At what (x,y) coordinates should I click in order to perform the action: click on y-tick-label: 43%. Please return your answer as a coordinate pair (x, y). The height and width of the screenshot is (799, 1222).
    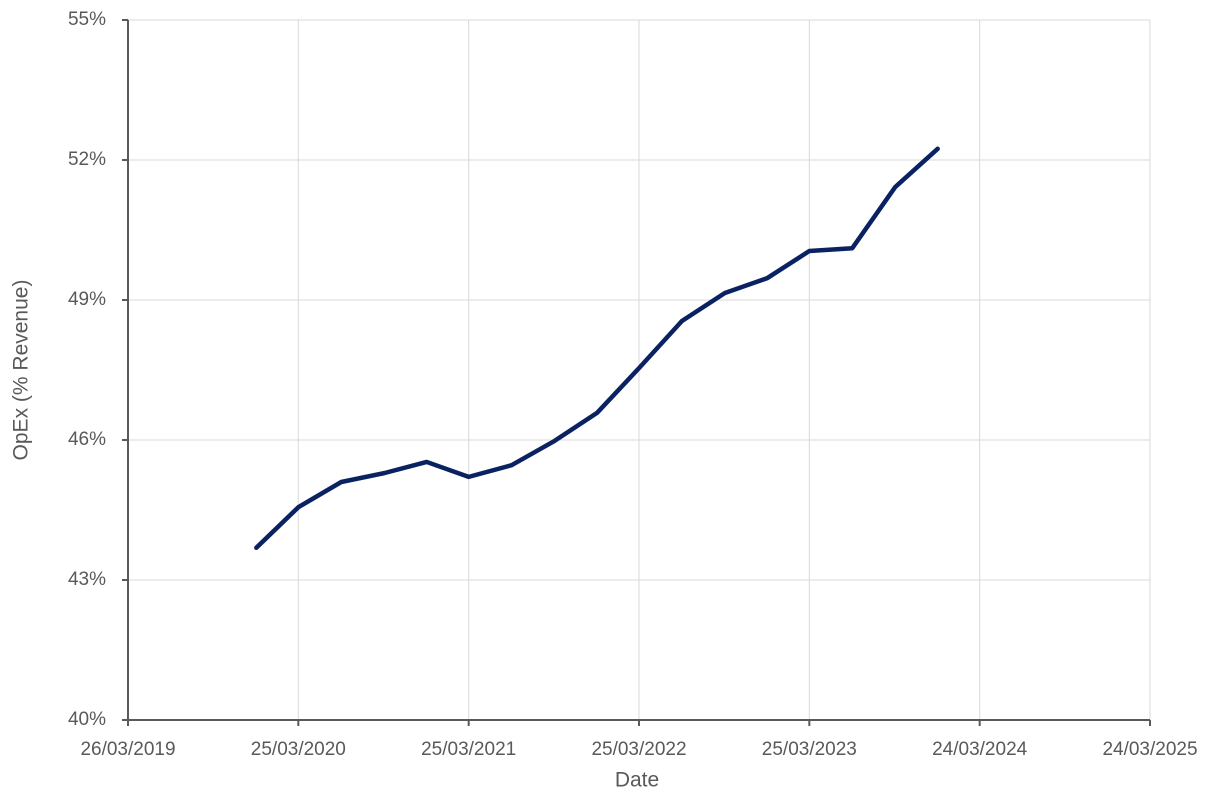
    Looking at the image, I should click on (87, 579).